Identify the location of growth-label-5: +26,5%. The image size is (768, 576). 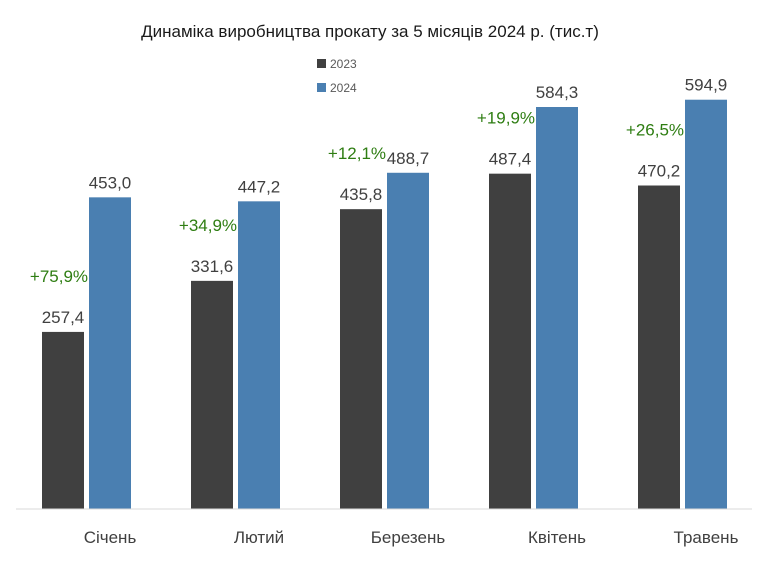
(655, 130).